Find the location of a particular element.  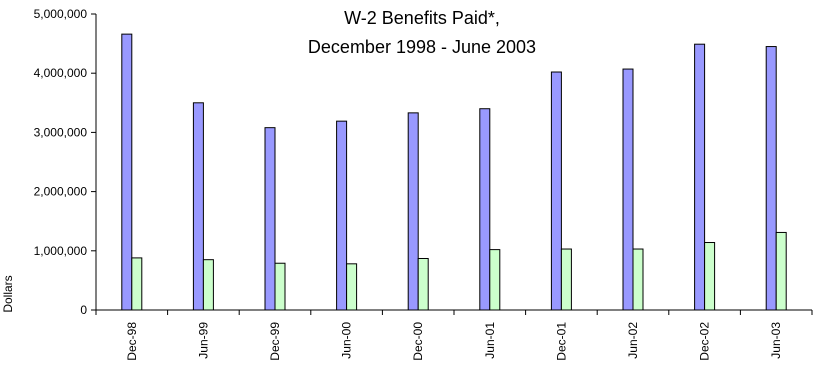

y-tick-label: 0 is located at coordinates (83, 310).